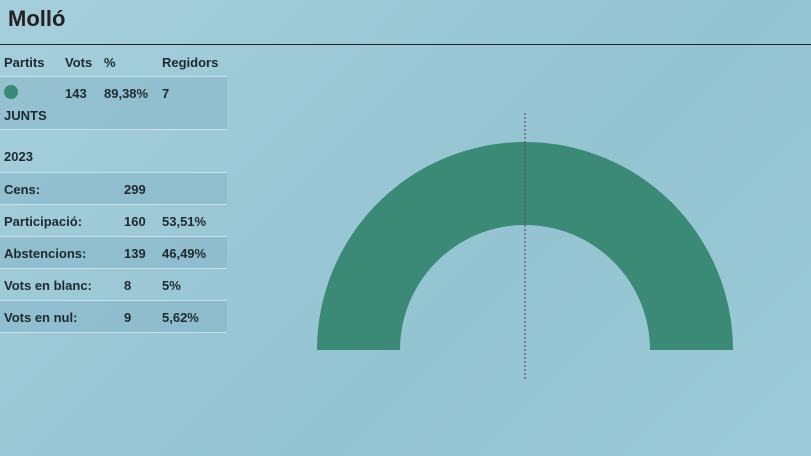 Image resolution: width=811 pixels, height=456 pixels. I want to click on summary-label: Vots en nul:, so click(41, 317).